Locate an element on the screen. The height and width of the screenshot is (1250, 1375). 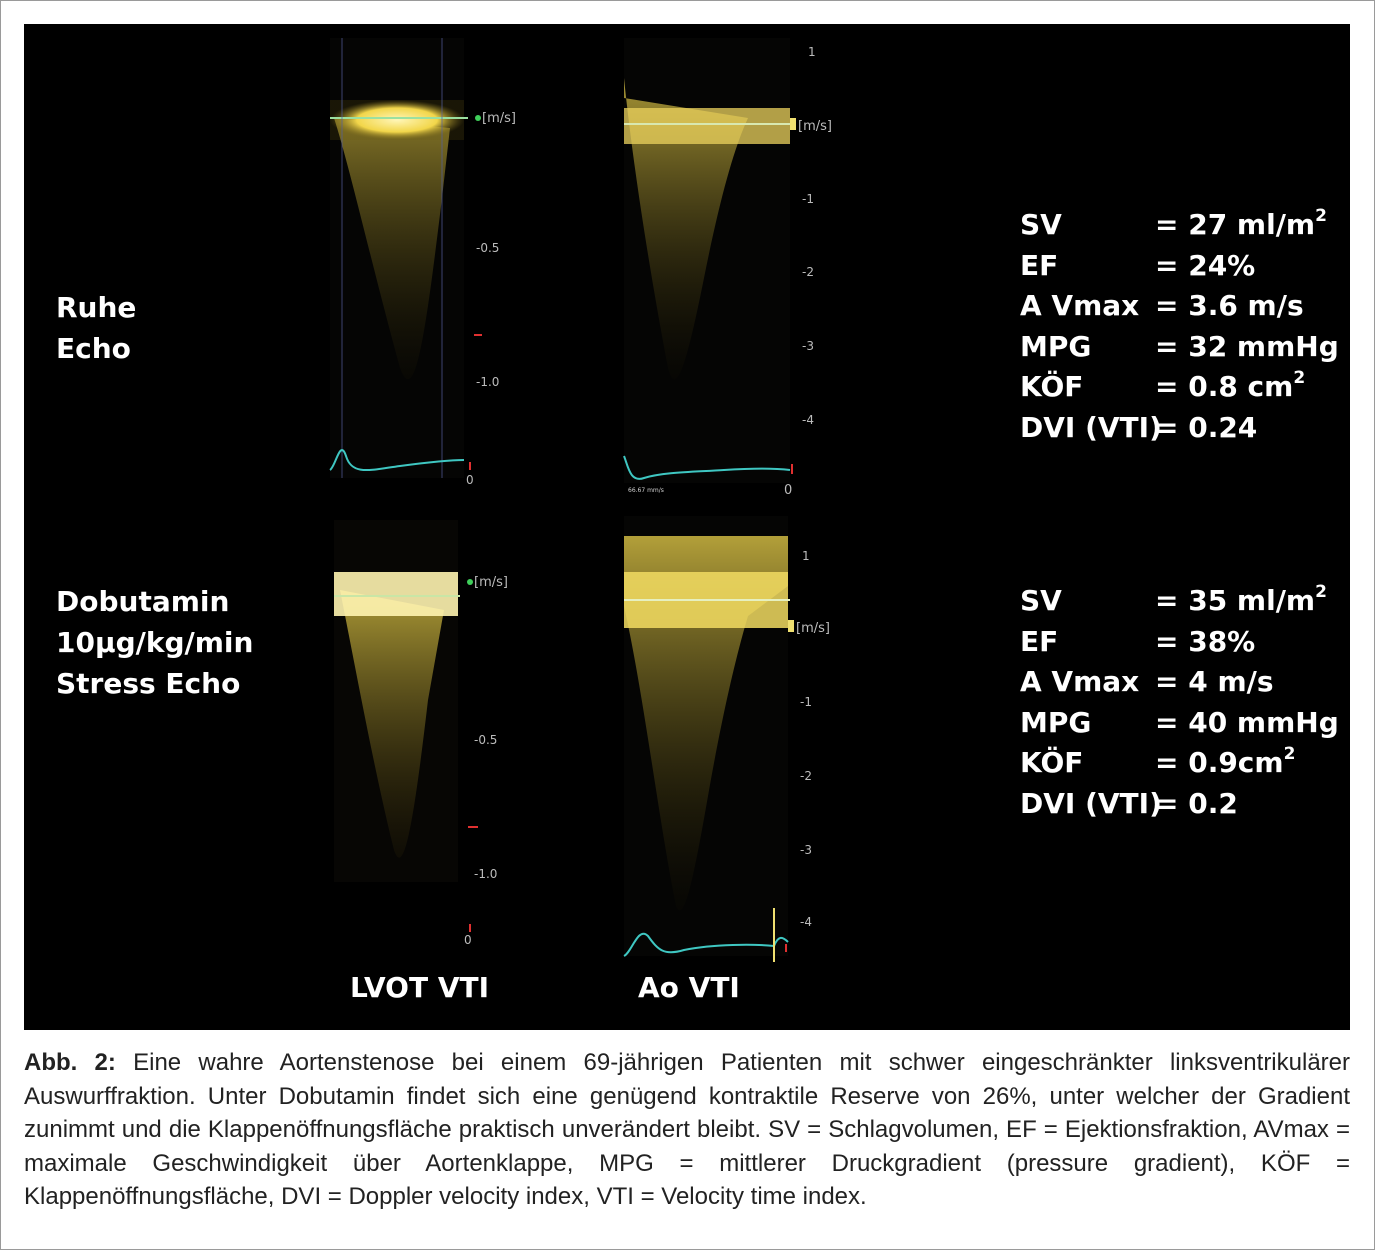
metric-value-text: = 4 m/s is located at coordinates (1214, 681).